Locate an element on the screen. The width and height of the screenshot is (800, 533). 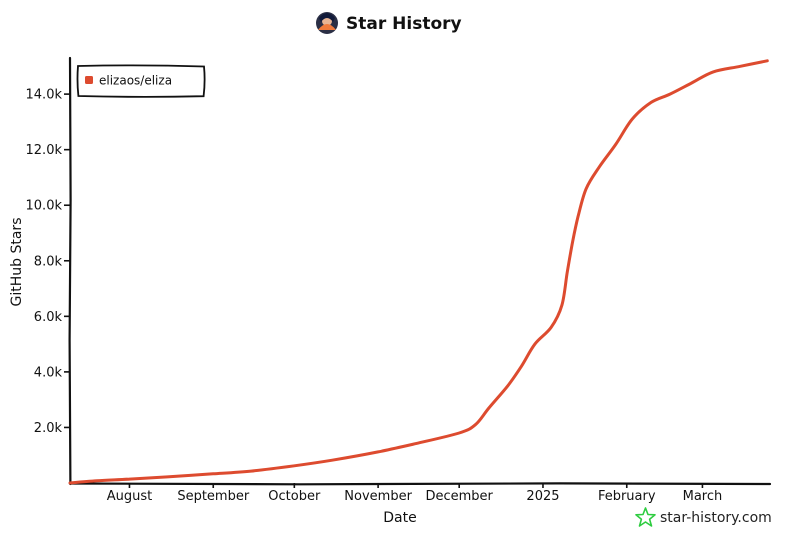
x-tick-label: September is located at coordinates (213, 496).